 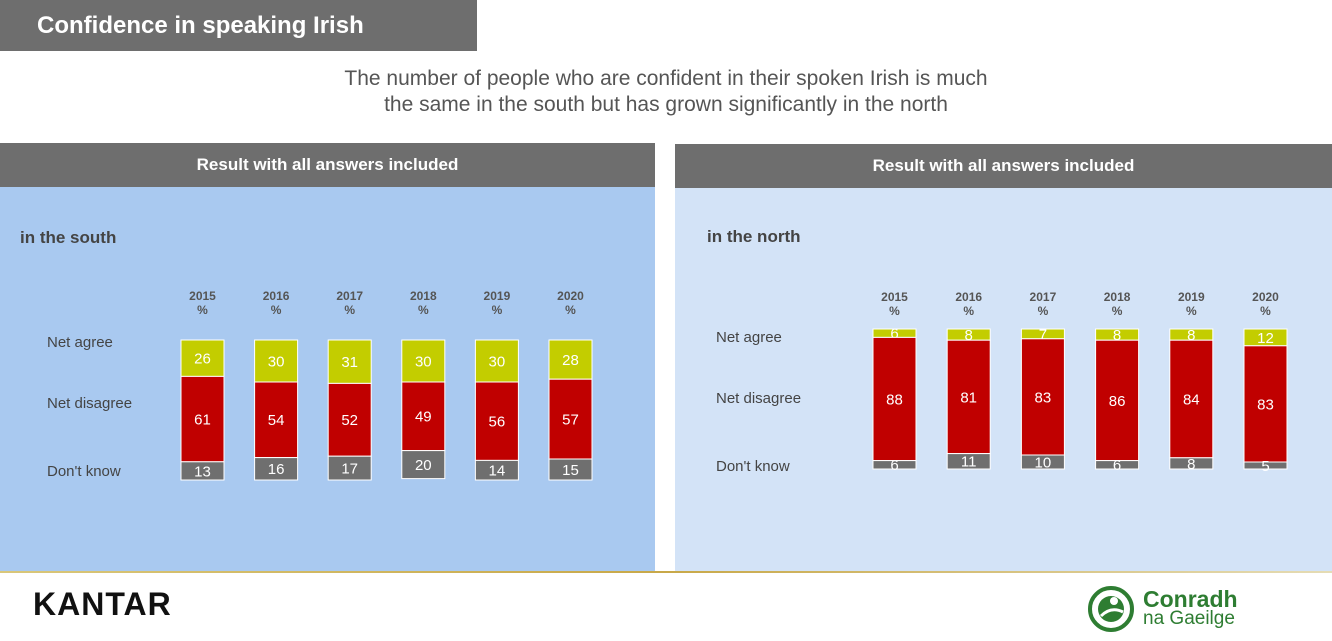 I want to click on north-year-label: 2018, so click(x=1117, y=297).